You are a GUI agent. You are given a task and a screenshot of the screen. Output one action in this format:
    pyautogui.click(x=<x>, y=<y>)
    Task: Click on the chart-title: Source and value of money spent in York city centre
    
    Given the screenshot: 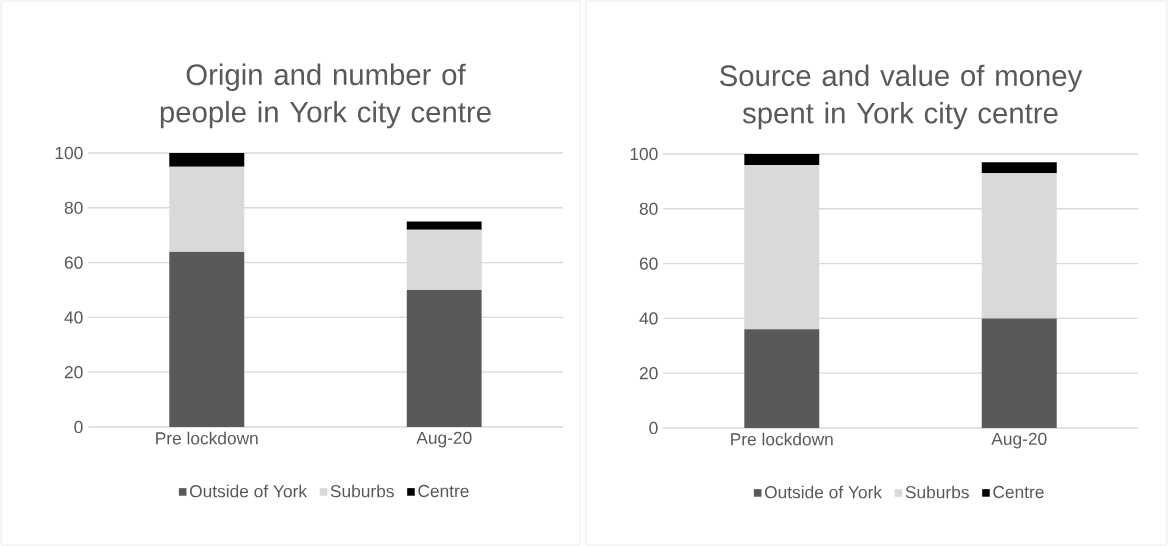 What is the action you would take?
    pyautogui.click(x=901, y=97)
    